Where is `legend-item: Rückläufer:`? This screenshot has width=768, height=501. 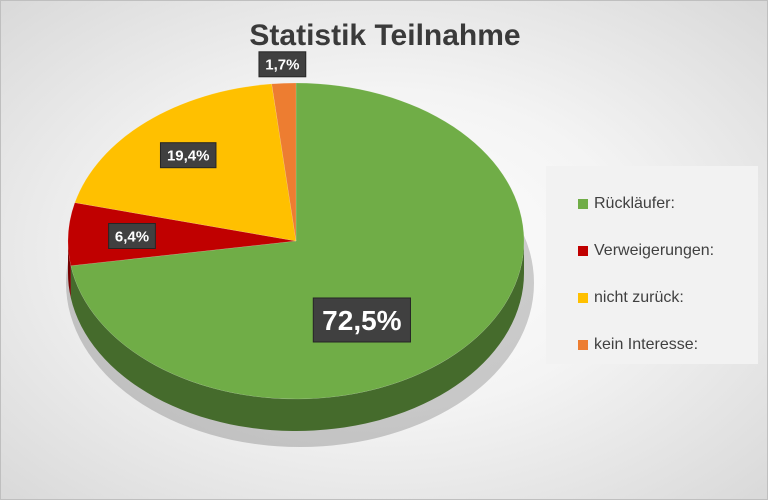 legend-item: Rückläufer: is located at coordinates (668, 203).